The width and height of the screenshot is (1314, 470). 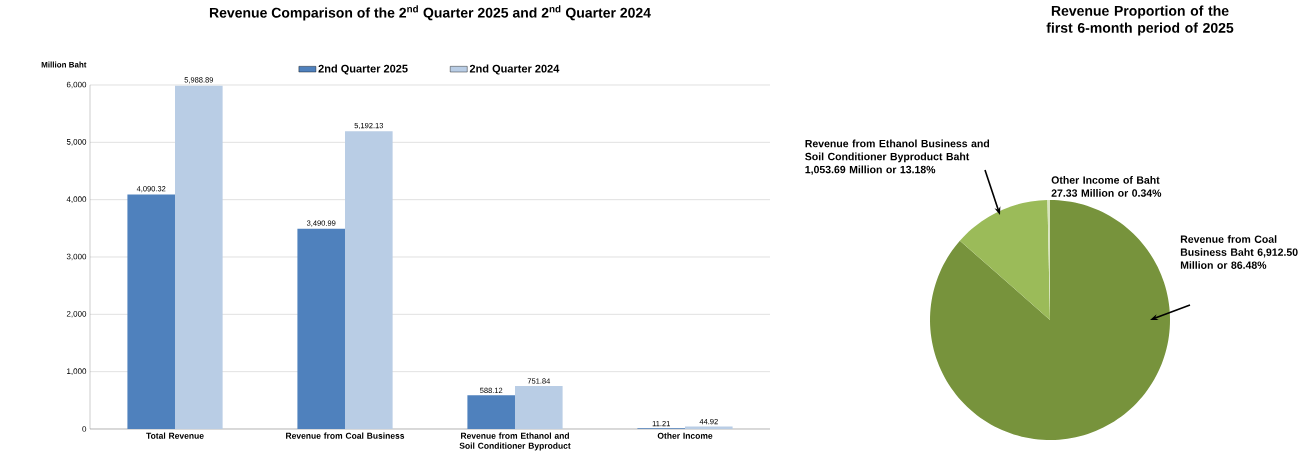 I want to click on y-tick-label: 0, so click(x=84, y=429).